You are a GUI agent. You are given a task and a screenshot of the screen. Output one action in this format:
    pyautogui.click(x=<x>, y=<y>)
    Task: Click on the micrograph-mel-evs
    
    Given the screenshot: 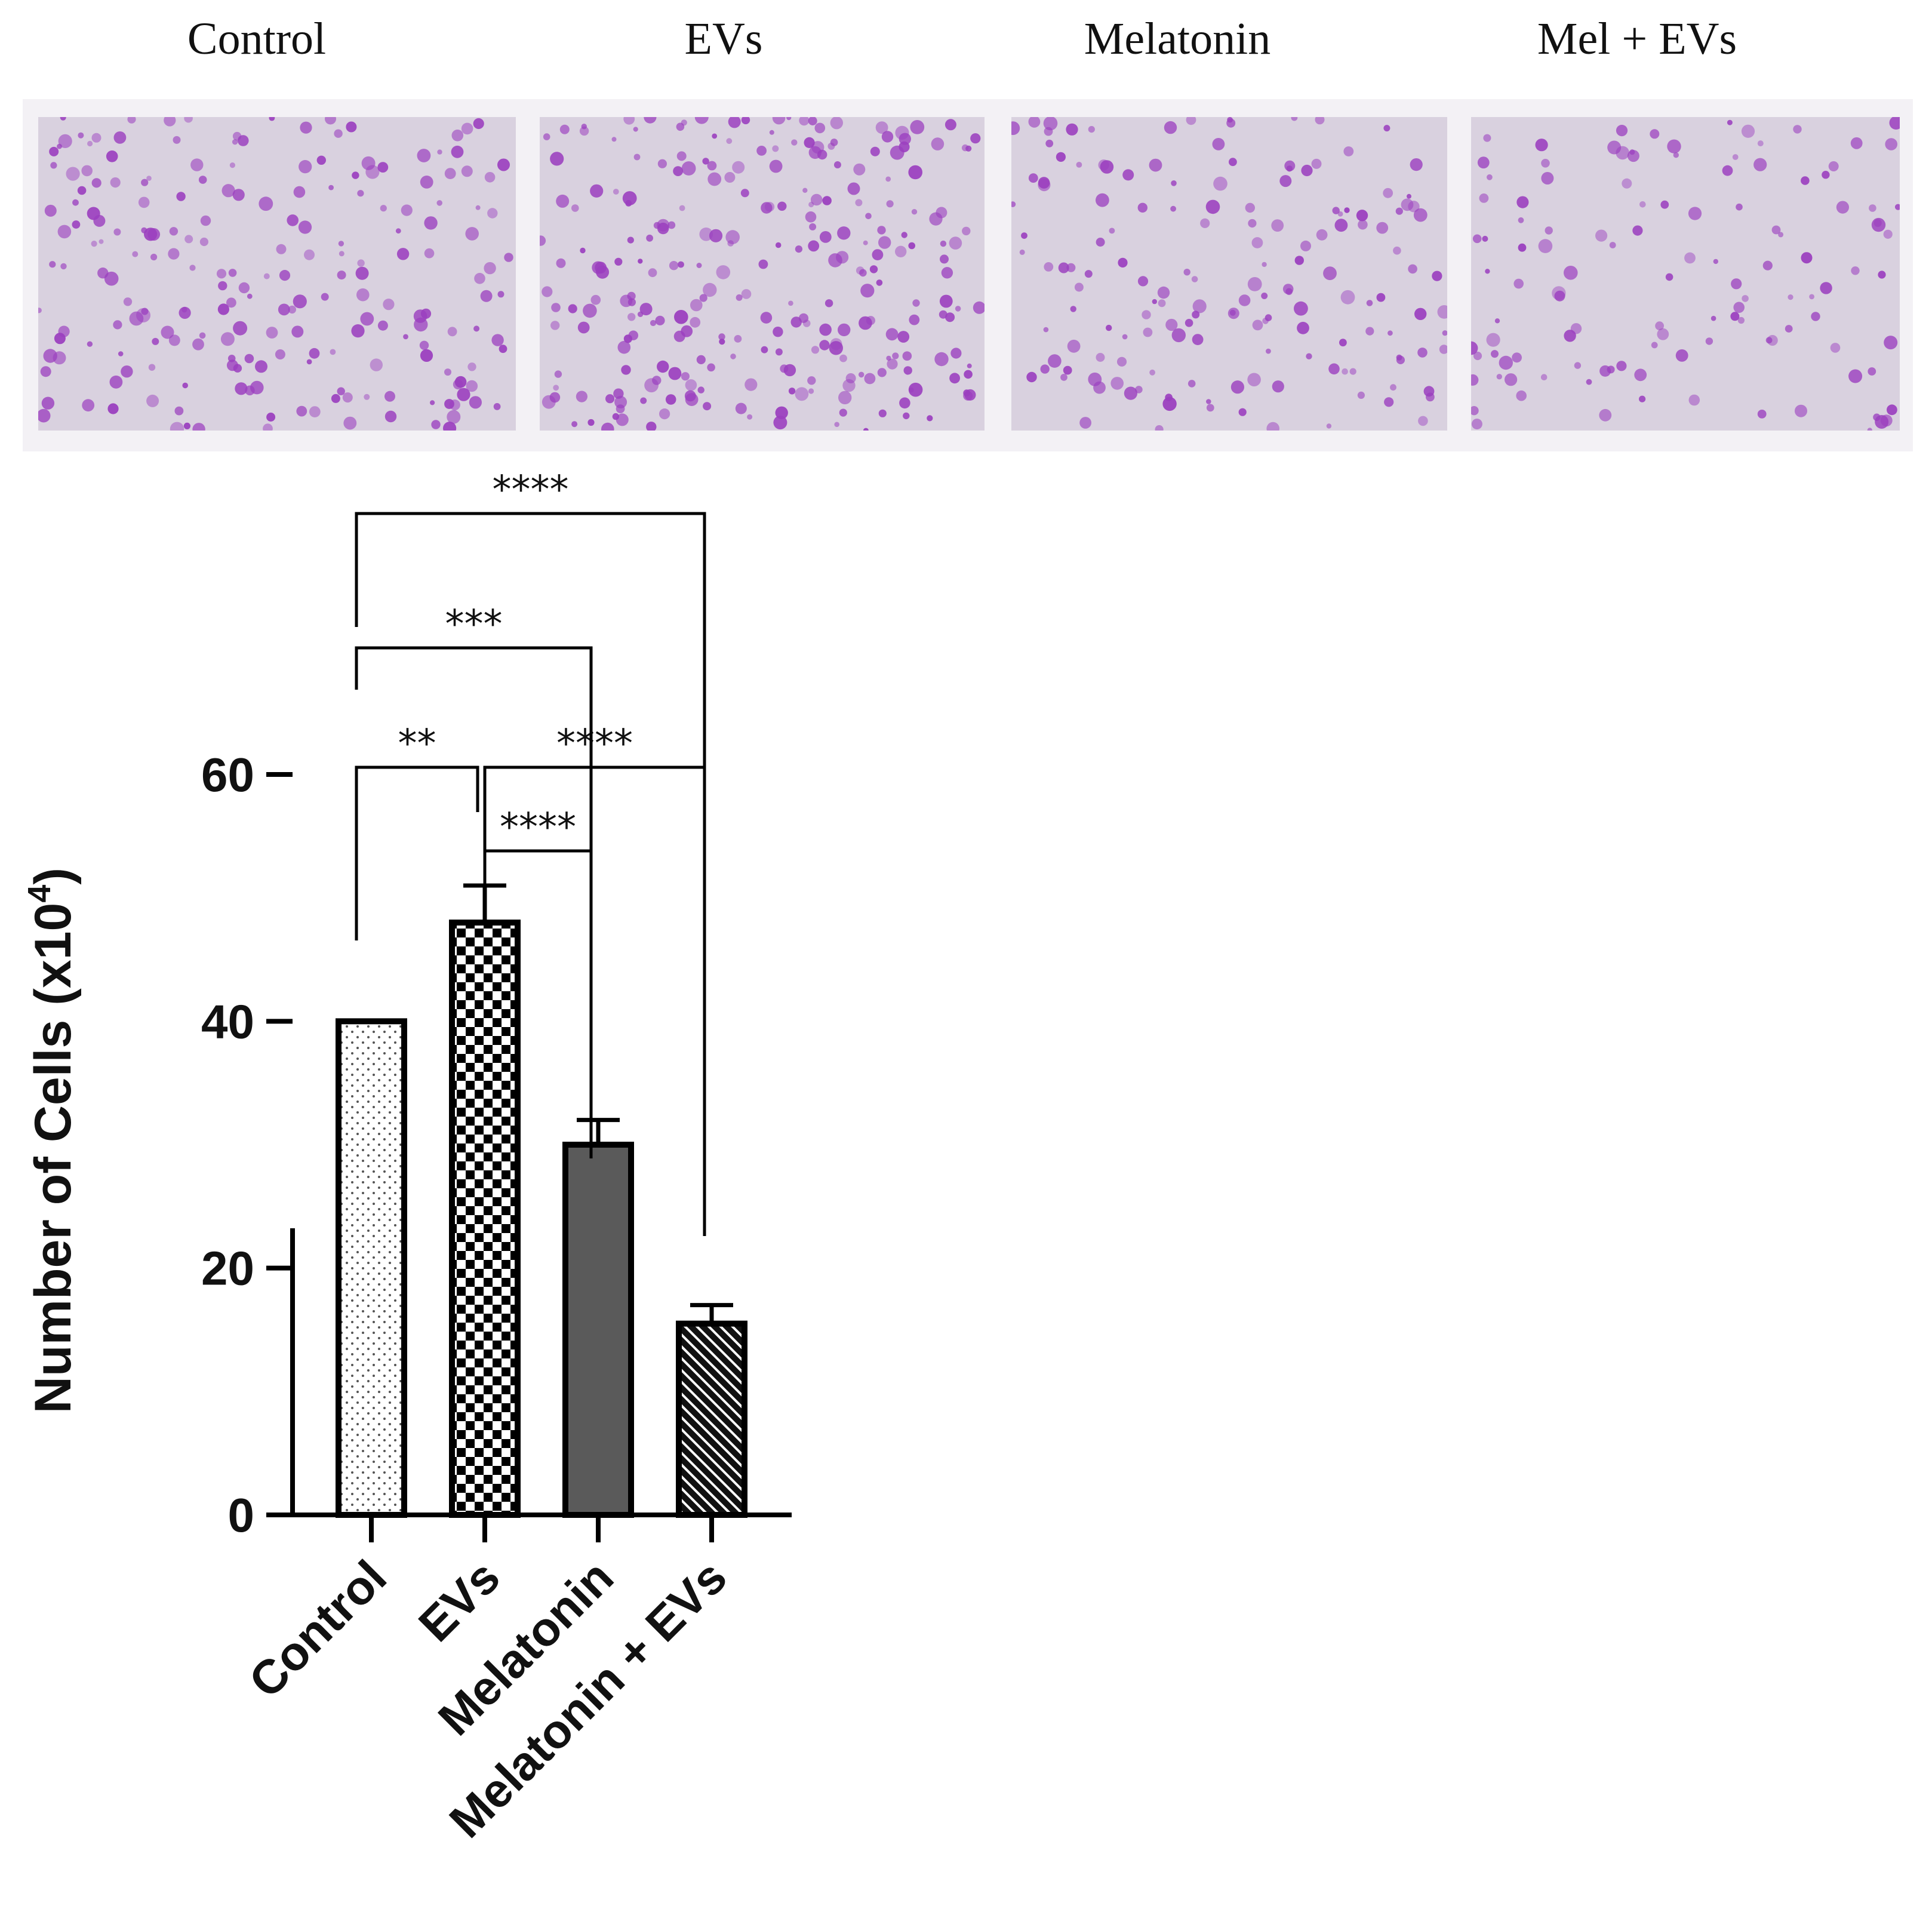 What is the action you would take?
    pyautogui.click(x=1685, y=274)
    